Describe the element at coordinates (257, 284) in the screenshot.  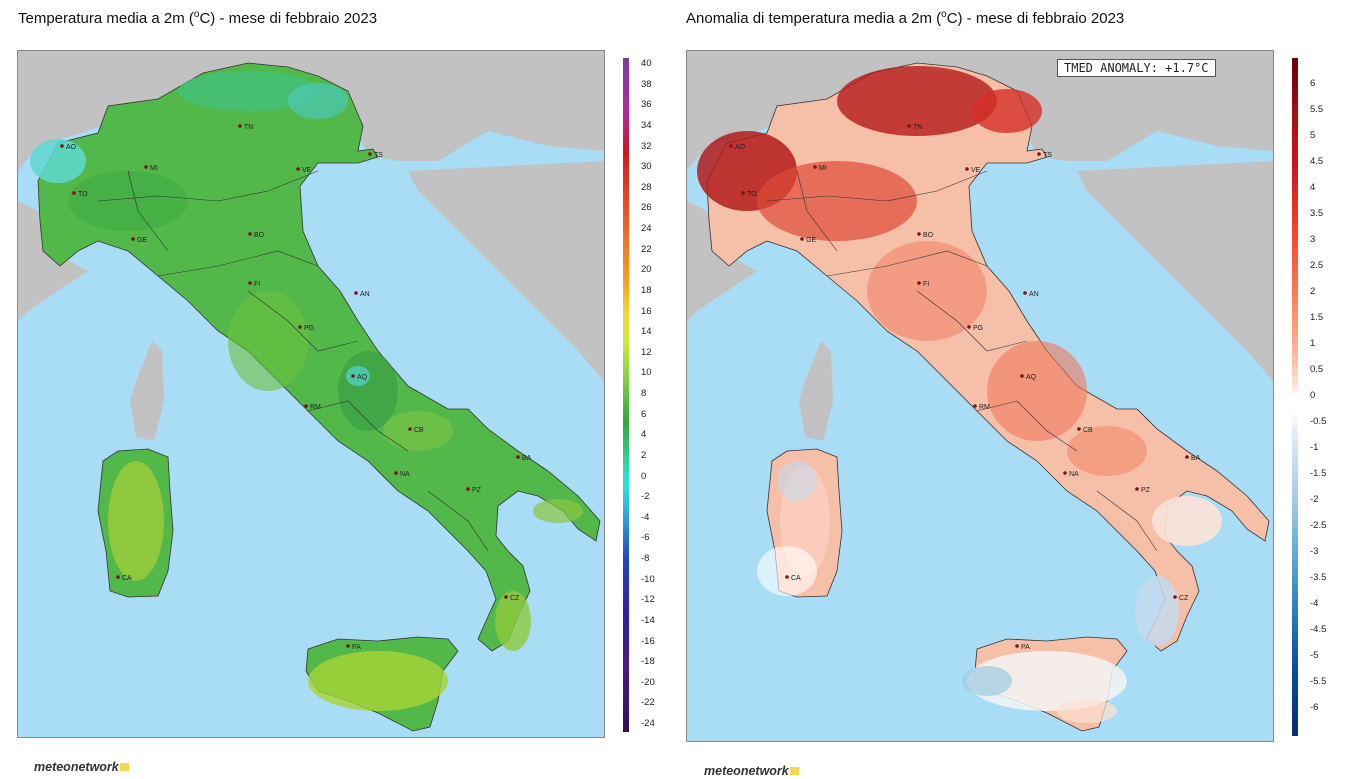
I see `city-label: FI` at that location.